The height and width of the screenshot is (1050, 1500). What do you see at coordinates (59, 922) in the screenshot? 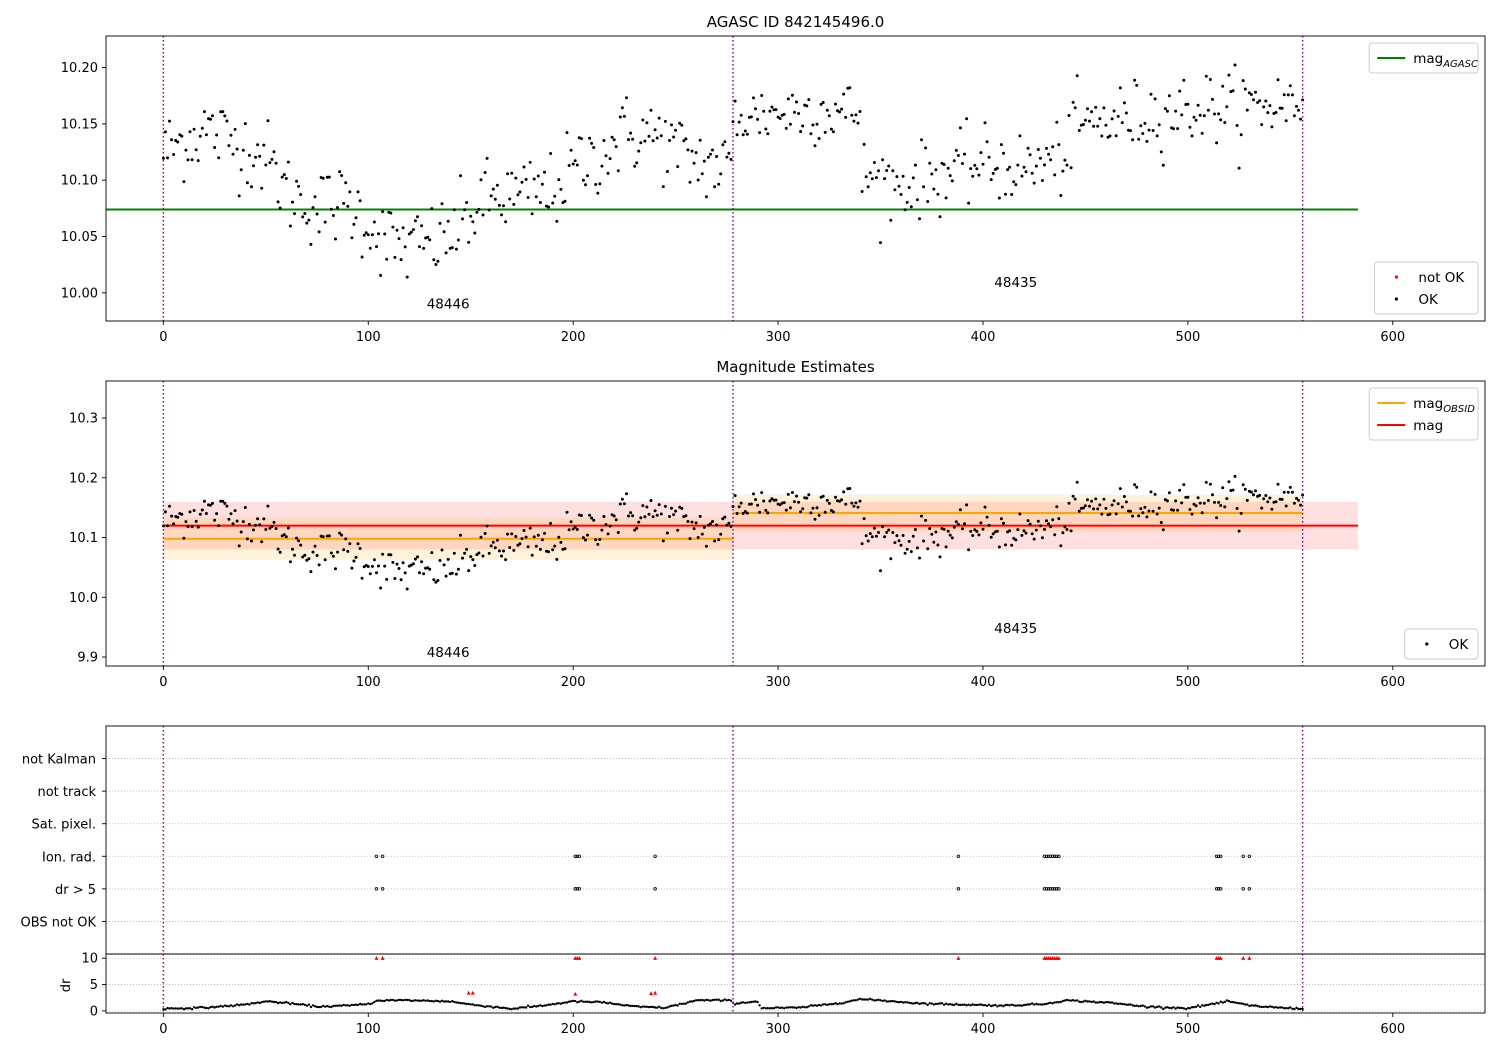
I see `flag-category-label: OBS not OK` at bounding box center [59, 922].